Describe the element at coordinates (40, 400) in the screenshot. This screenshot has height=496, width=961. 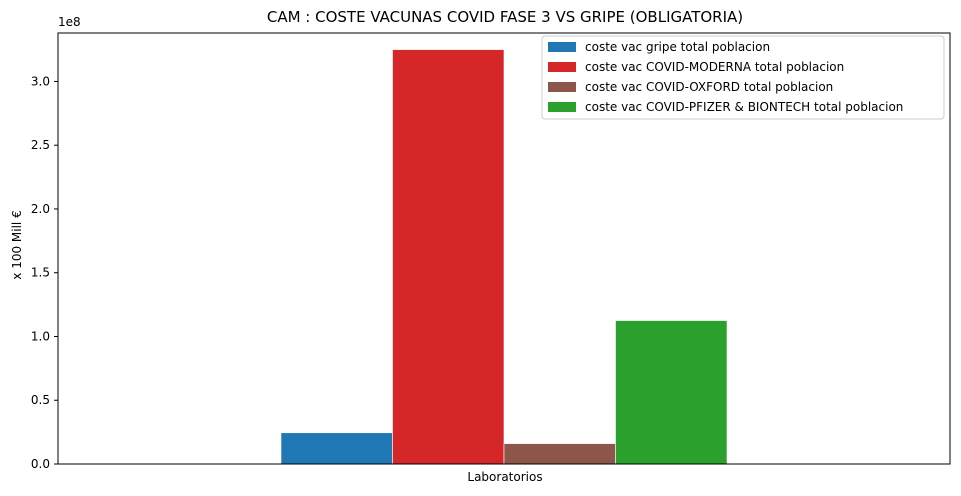
I see `y-tick-label: 0.5` at that location.